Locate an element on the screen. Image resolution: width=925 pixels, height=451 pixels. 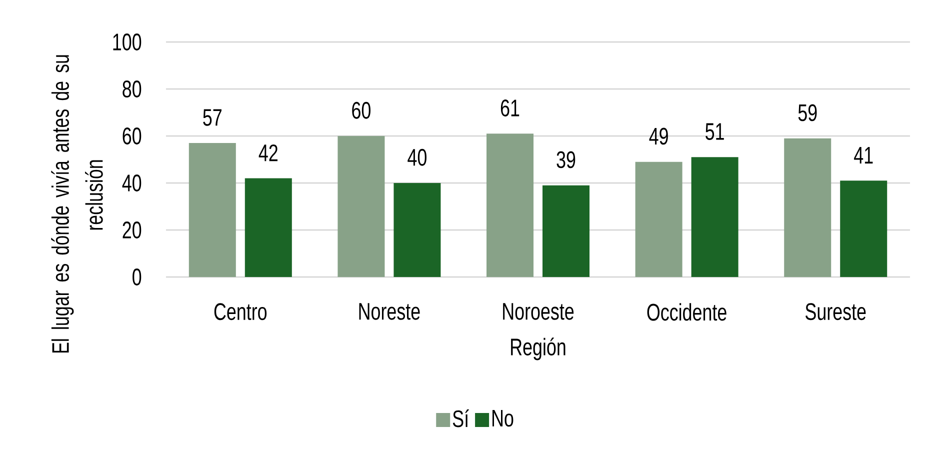
y-tick-label: 20 is located at coordinates (132, 230).